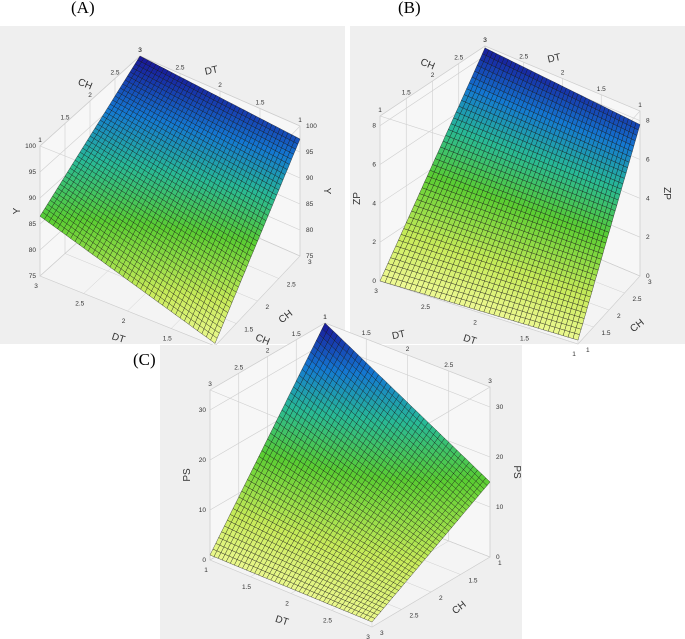  What do you see at coordinates (326, 191) in the screenshot?
I see `z-axis-label-right: Y` at bounding box center [326, 191].